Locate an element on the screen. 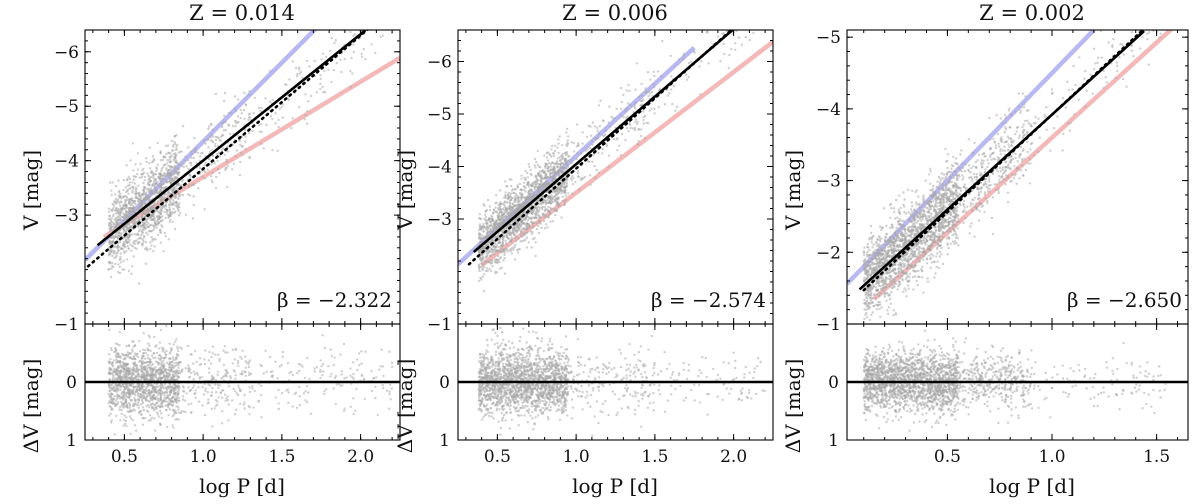 The image size is (1200, 504). red-edge-line is located at coordinates (626, 153).